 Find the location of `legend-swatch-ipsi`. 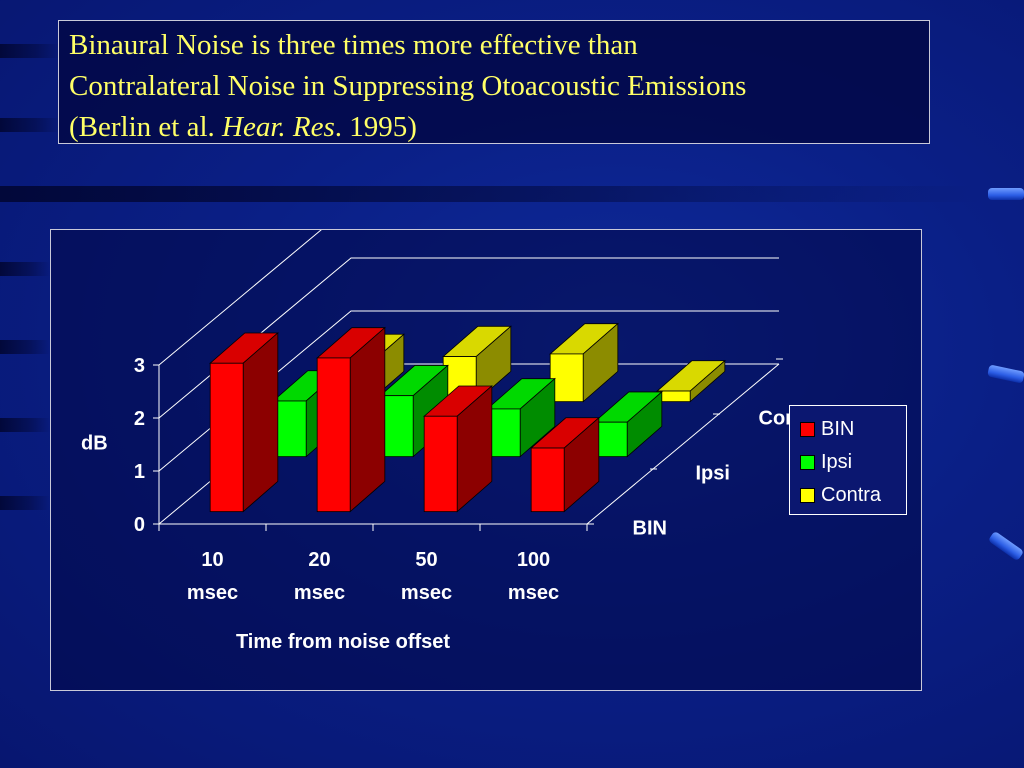

legend-swatch-ipsi is located at coordinates (807, 462).